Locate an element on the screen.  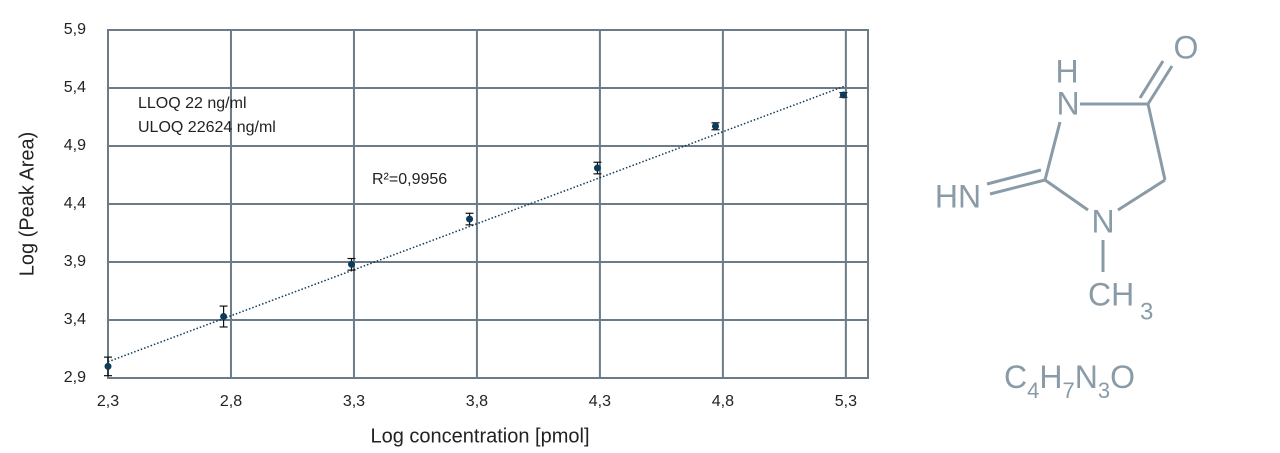
formula-element: C is located at coordinates (1015, 377).